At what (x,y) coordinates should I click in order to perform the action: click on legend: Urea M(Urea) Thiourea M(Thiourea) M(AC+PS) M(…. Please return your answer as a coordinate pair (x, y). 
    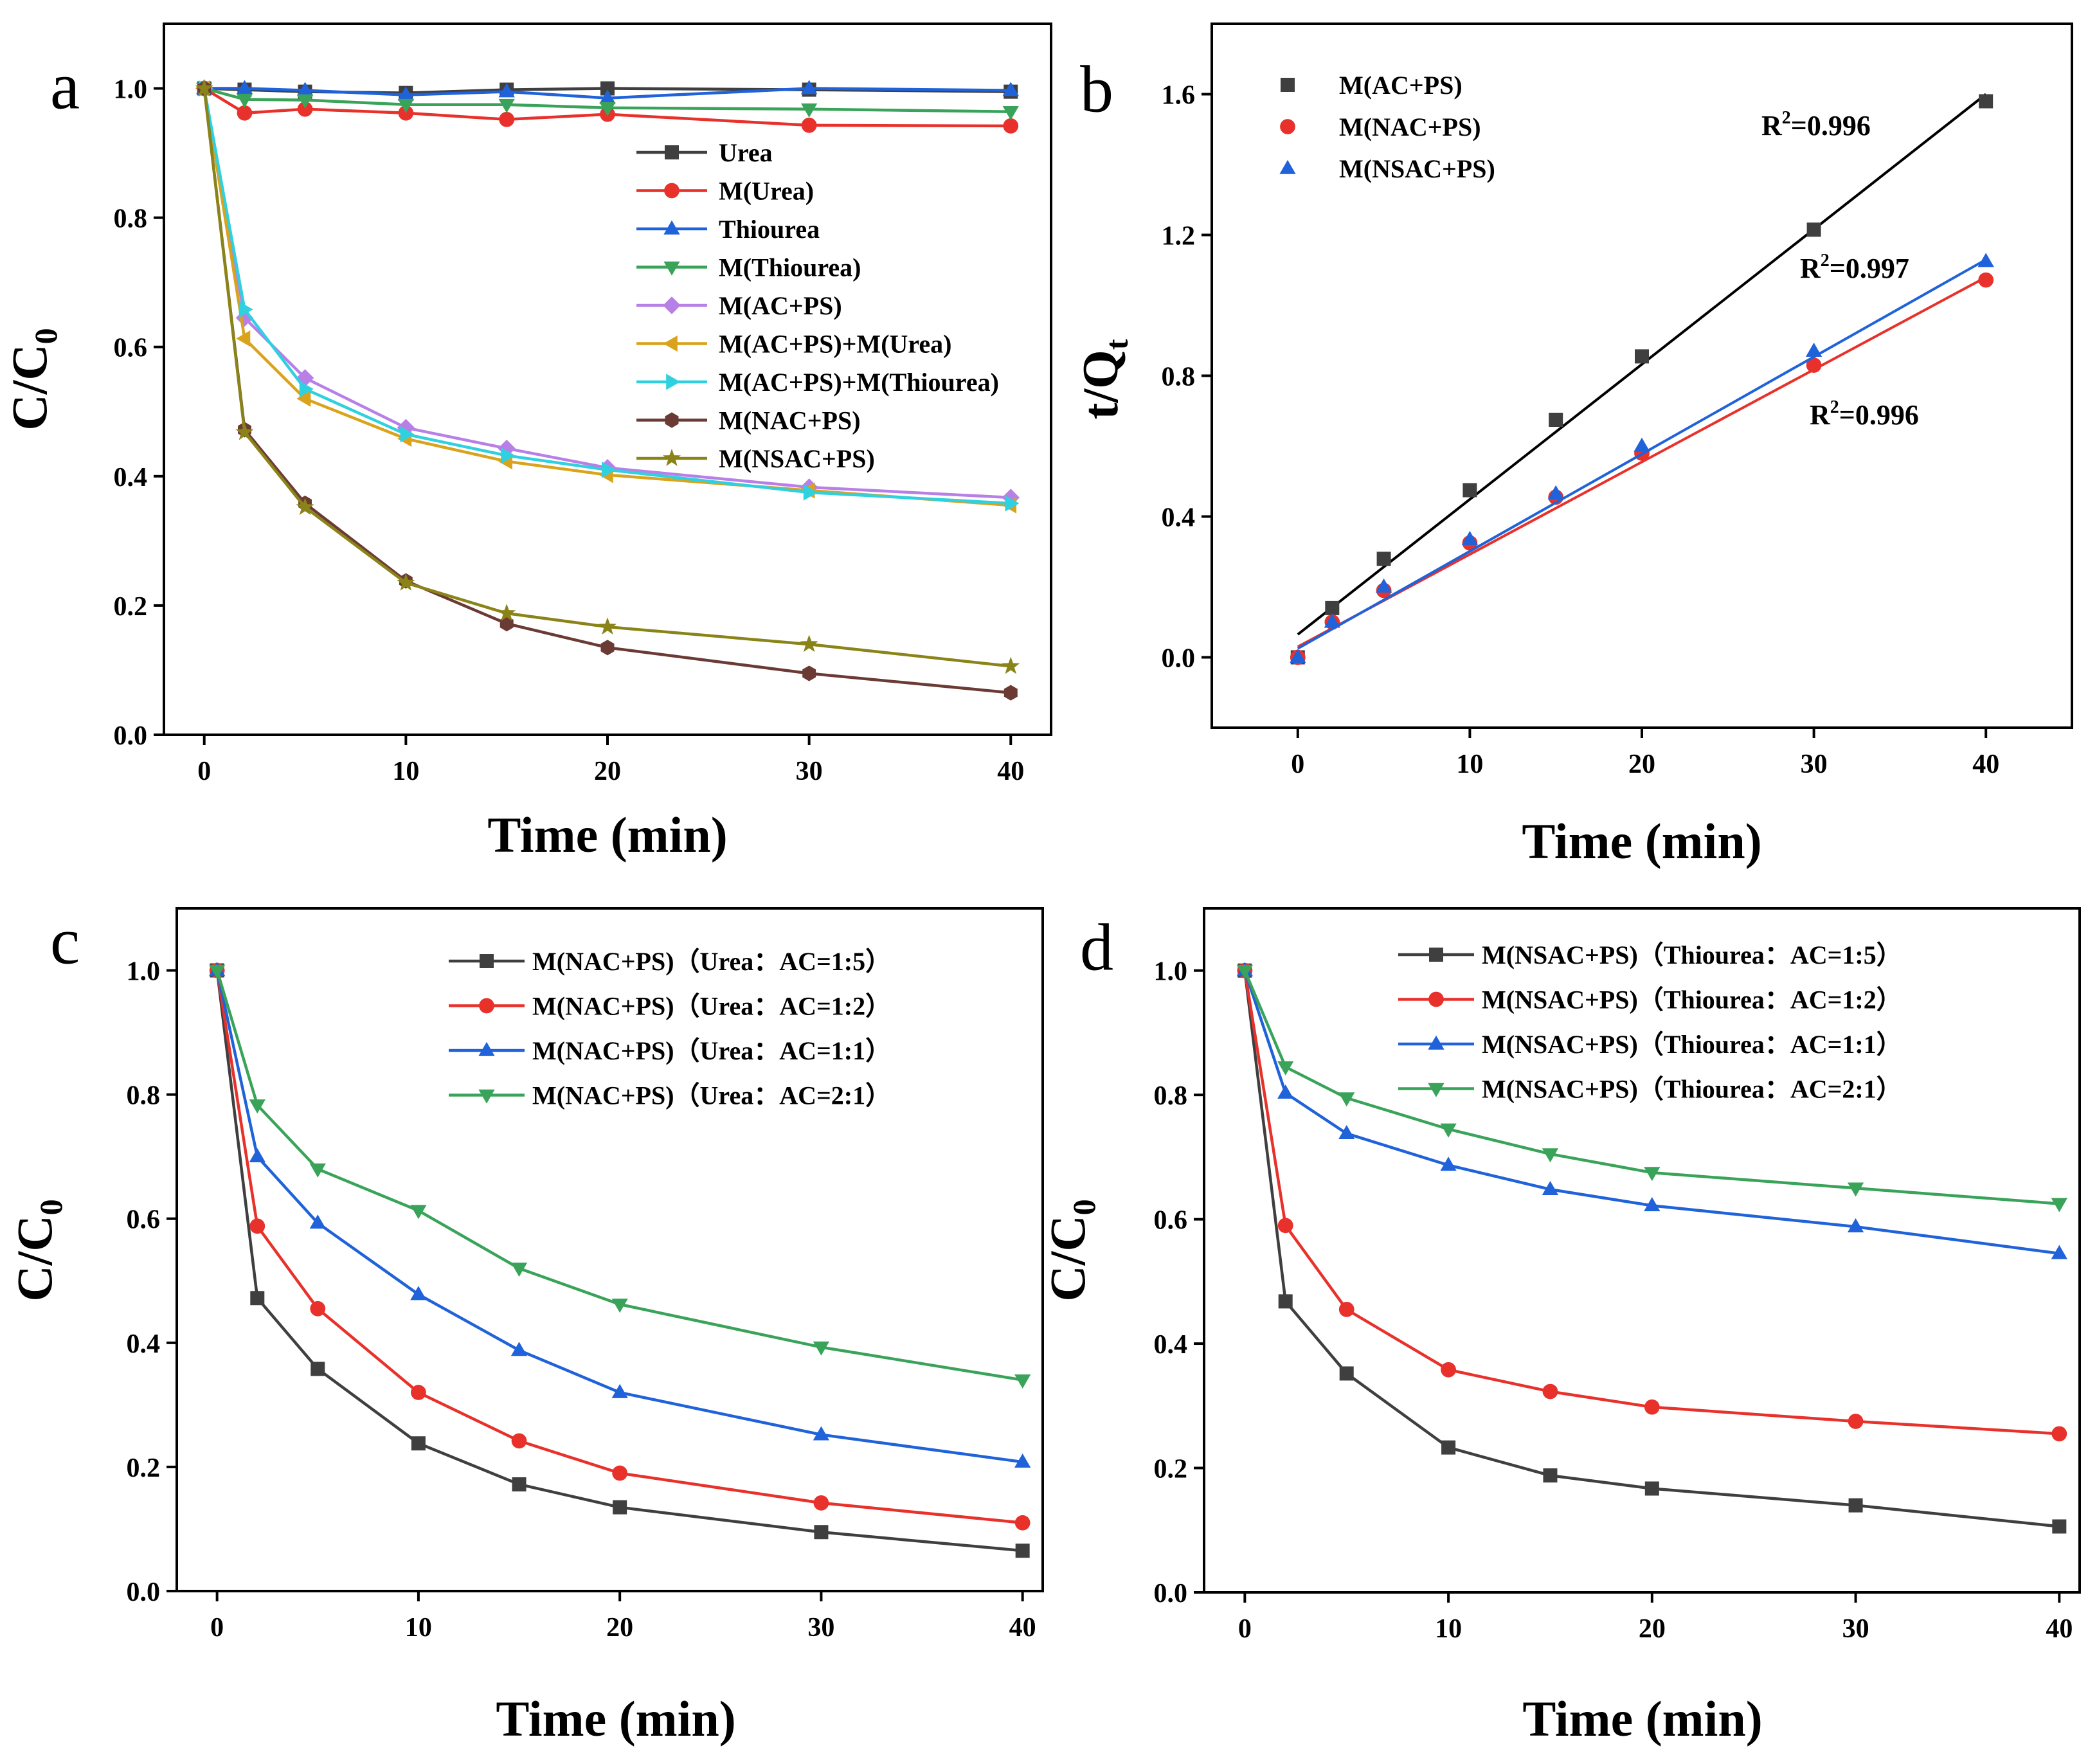
    Looking at the image, I should click on (818, 305).